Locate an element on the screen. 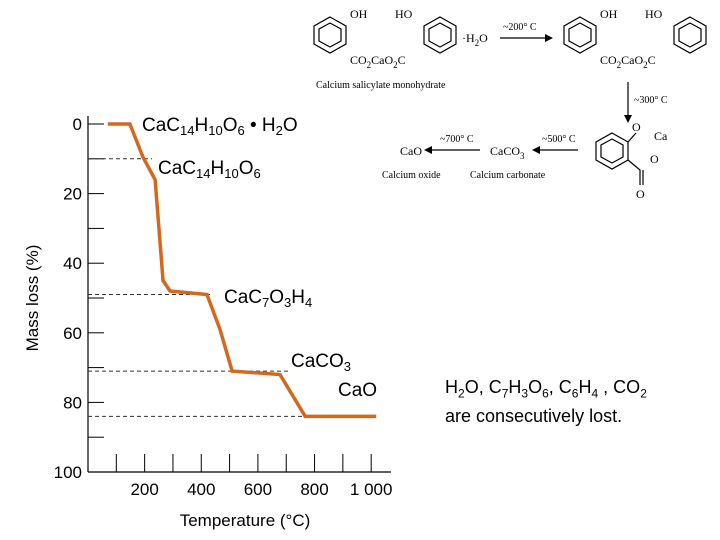  step-label: ~500° C is located at coordinates (559, 139).